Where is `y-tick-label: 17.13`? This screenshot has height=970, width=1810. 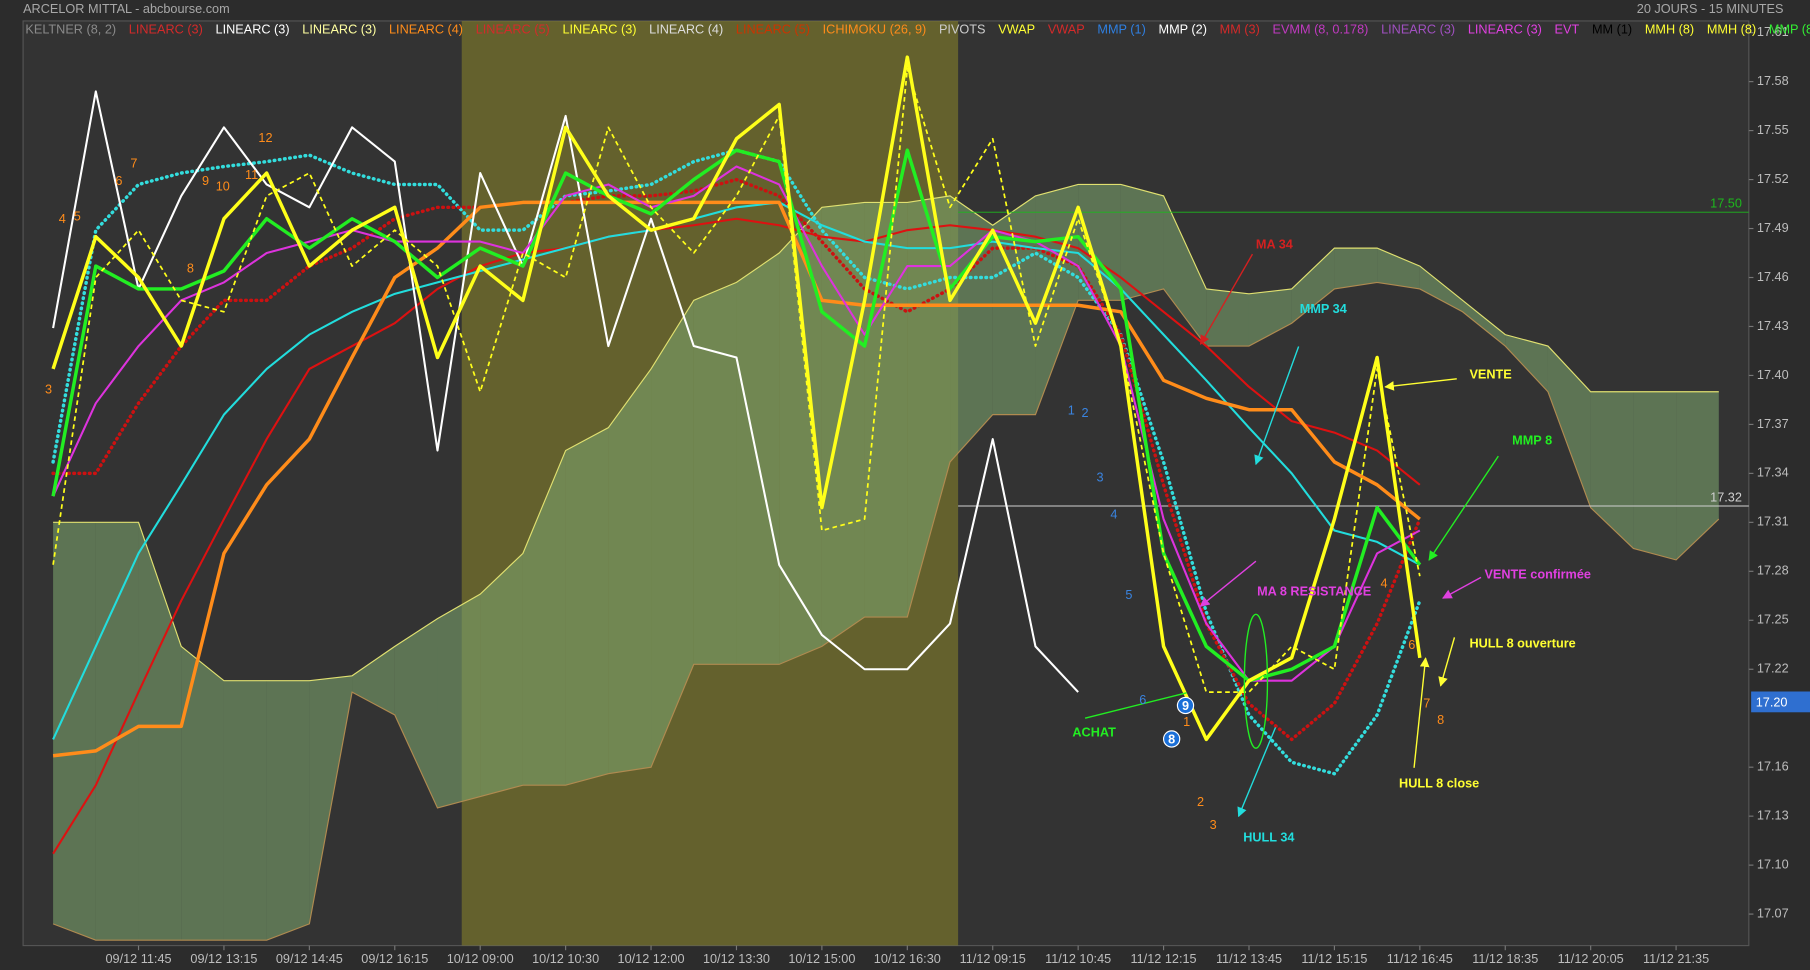
y-tick-label: 17.13 is located at coordinates (1773, 816).